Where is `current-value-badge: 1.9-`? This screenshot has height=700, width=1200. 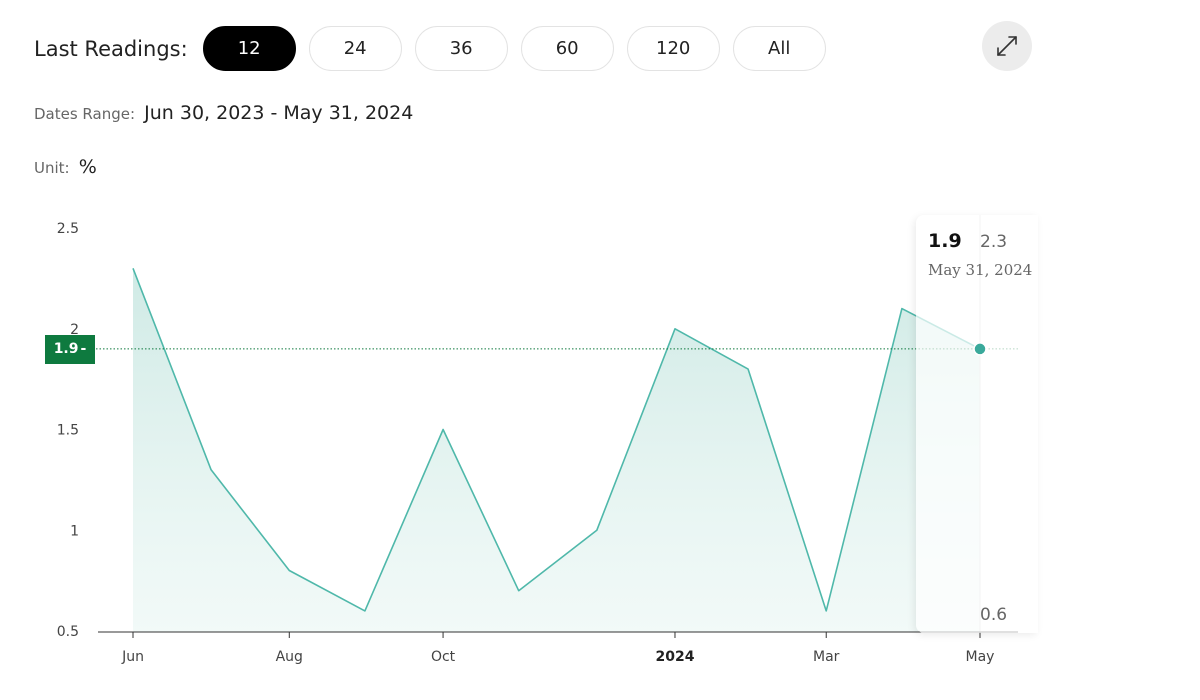
current-value-badge: 1.9- is located at coordinates (70, 349).